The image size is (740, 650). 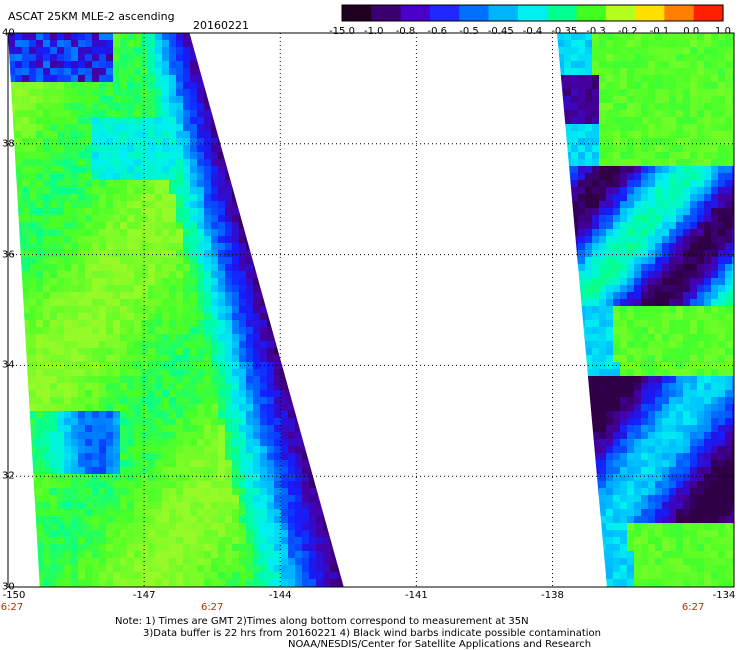 I want to click on longitude-label: -144, so click(x=280, y=595).